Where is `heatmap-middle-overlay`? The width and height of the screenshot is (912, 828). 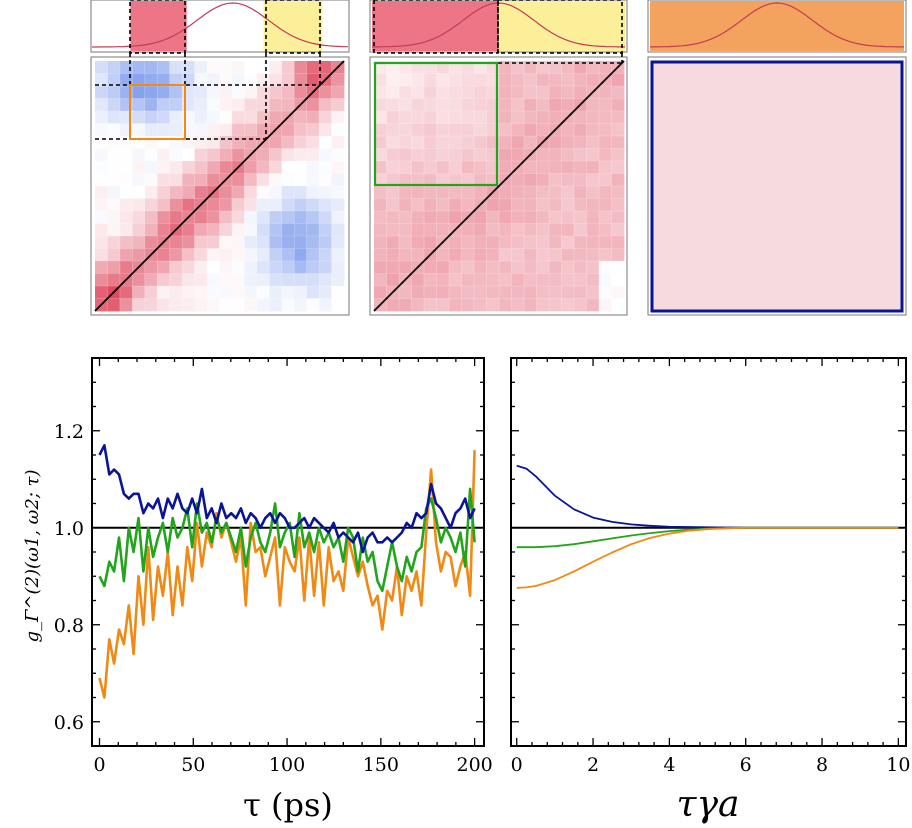
heatmap-middle-overlay is located at coordinates (498, 93).